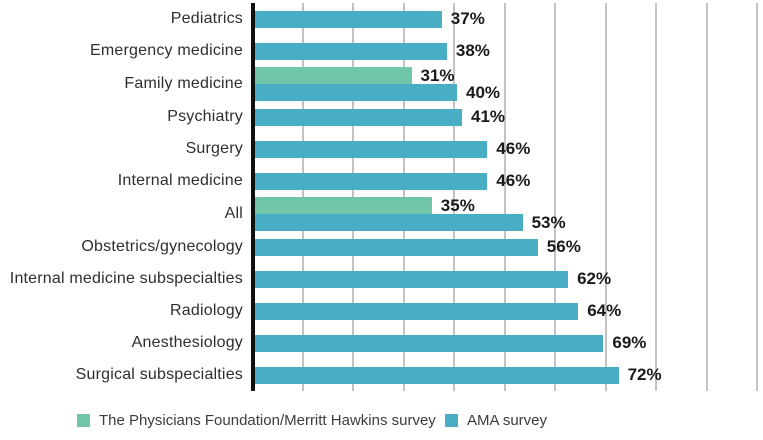  Describe the element at coordinates (483, 92) in the screenshot. I see `value-label: 40%` at that location.